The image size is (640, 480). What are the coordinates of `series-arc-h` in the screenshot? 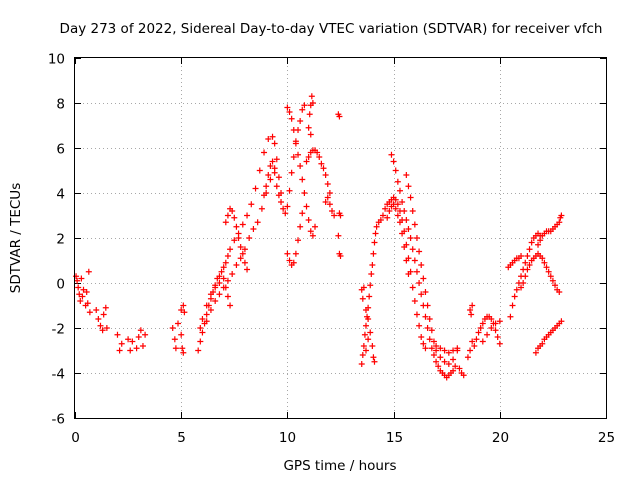 It's located at (284, 159).